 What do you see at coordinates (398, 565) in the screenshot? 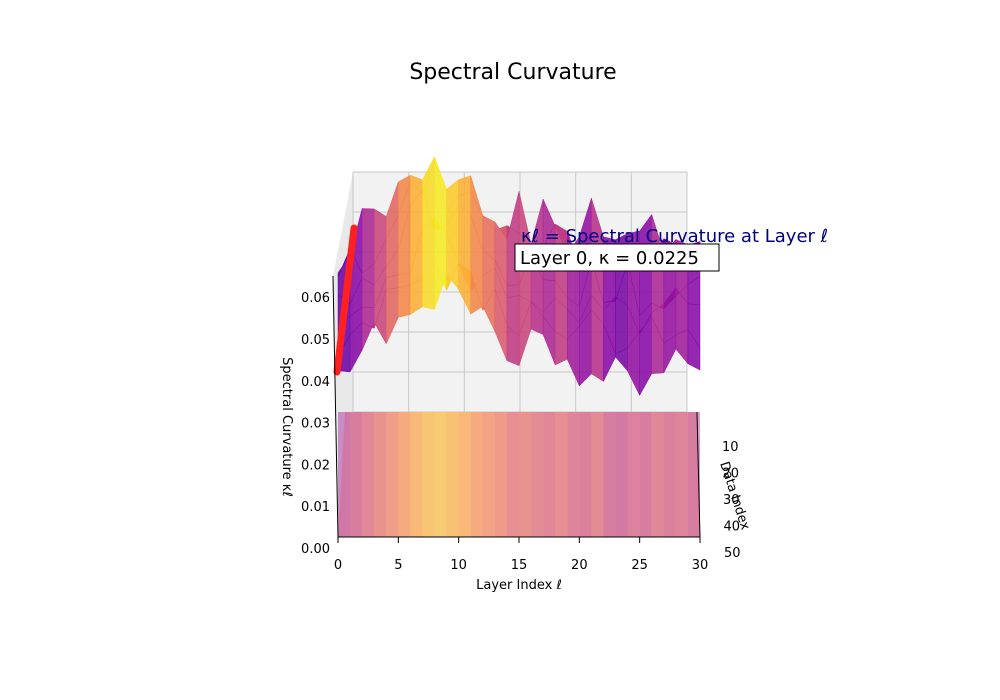
I see `x-tick-label: 5` at bounding box center [398, 565].